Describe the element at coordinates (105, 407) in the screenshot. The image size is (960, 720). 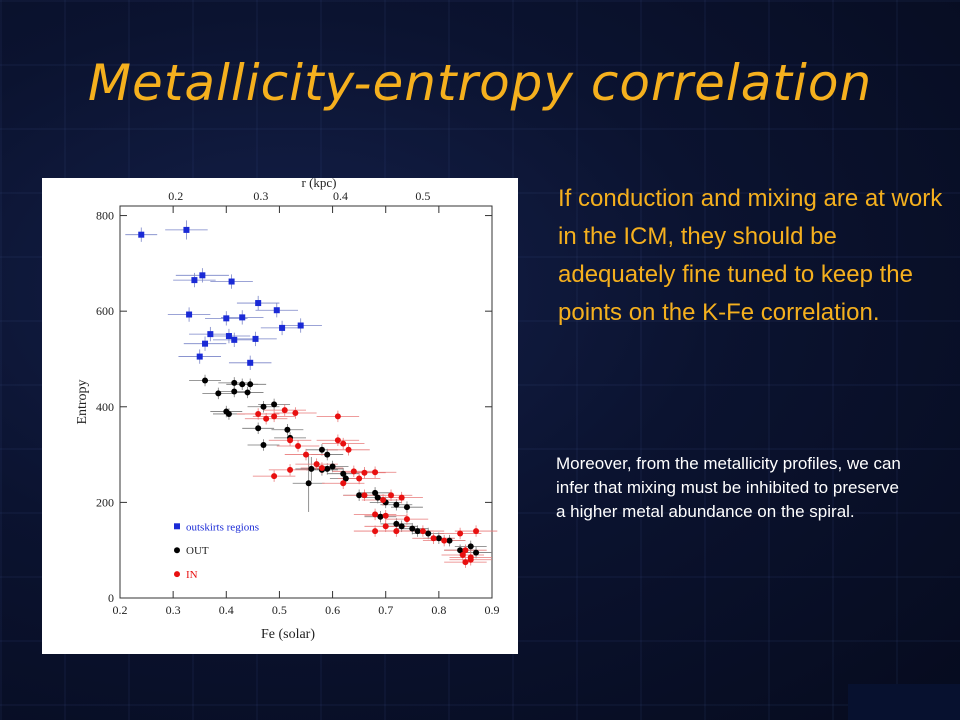
I see `y-tick-label: 400` at that location.